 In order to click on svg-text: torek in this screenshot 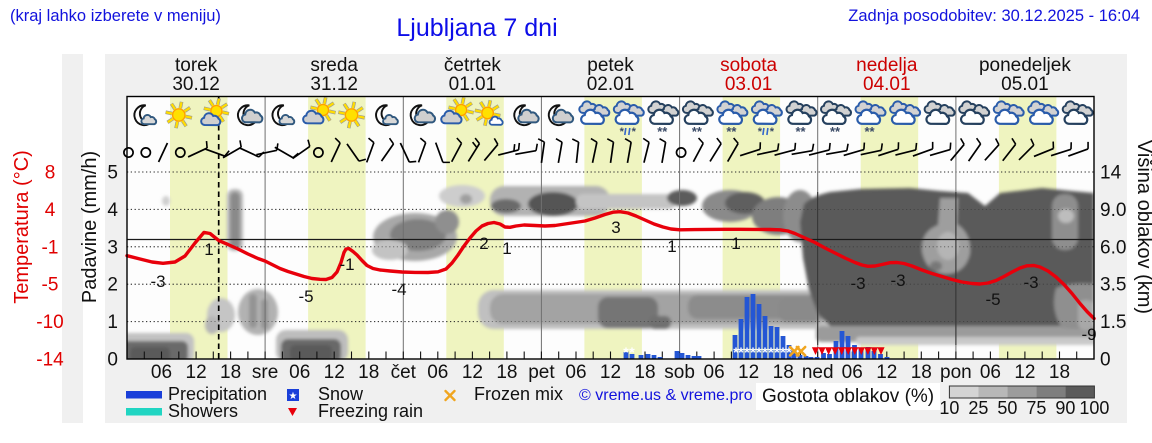, I will do `click(196, 65)`.